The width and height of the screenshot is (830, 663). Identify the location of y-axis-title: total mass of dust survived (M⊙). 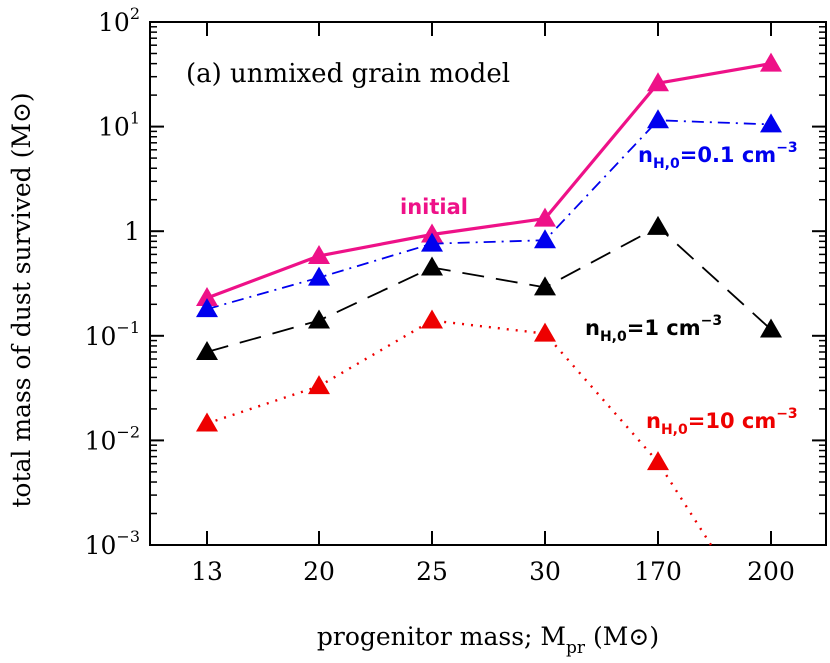
(21, 299).